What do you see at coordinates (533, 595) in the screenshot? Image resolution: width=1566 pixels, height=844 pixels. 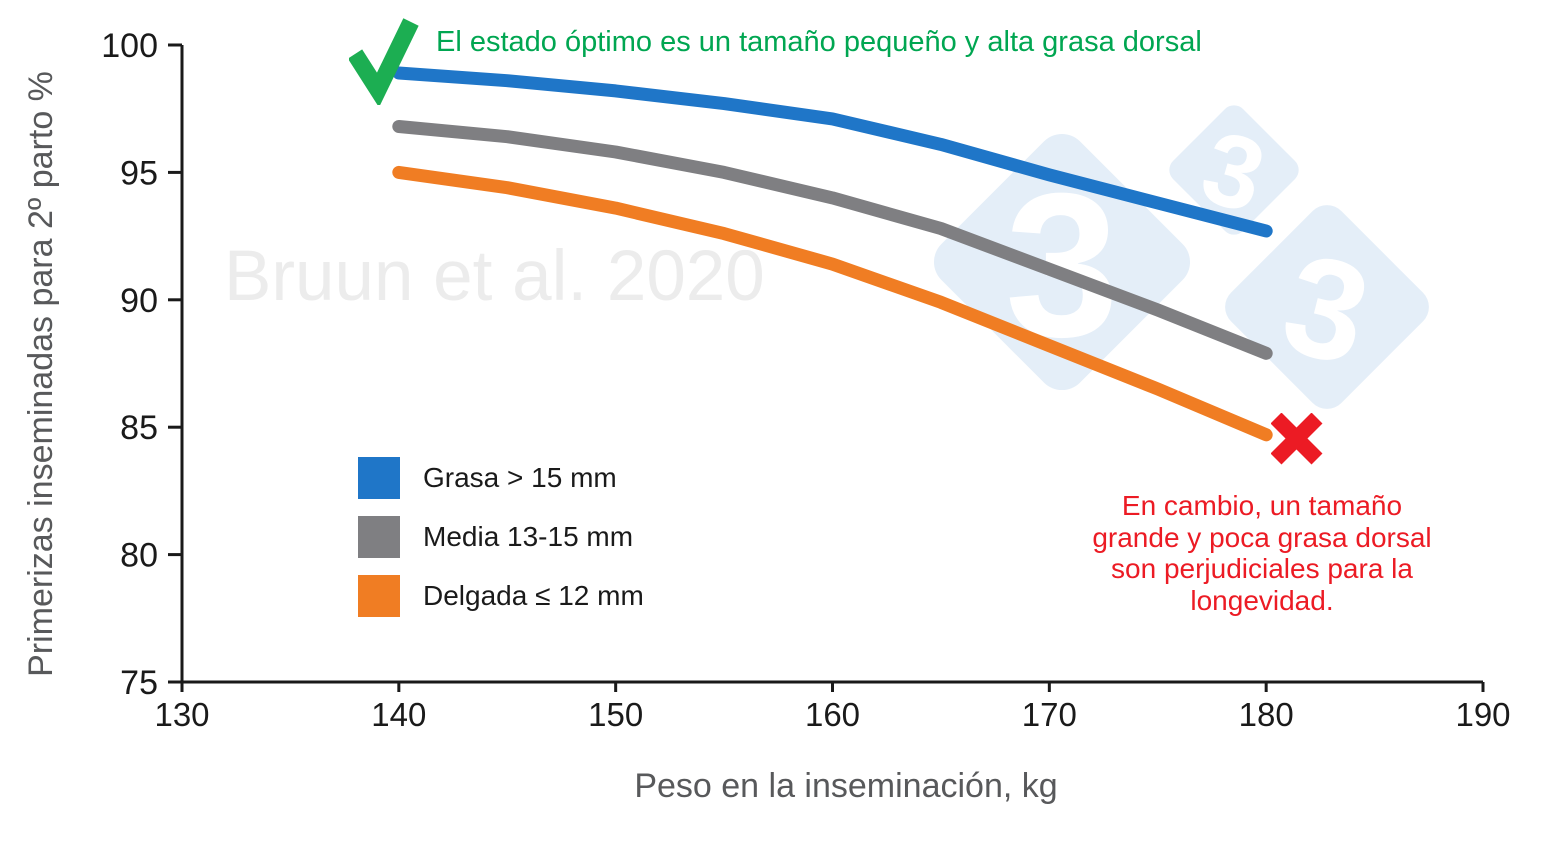 I see `legend-label: Delgada ≤ 12 mm` at bounding box center [533, 595].